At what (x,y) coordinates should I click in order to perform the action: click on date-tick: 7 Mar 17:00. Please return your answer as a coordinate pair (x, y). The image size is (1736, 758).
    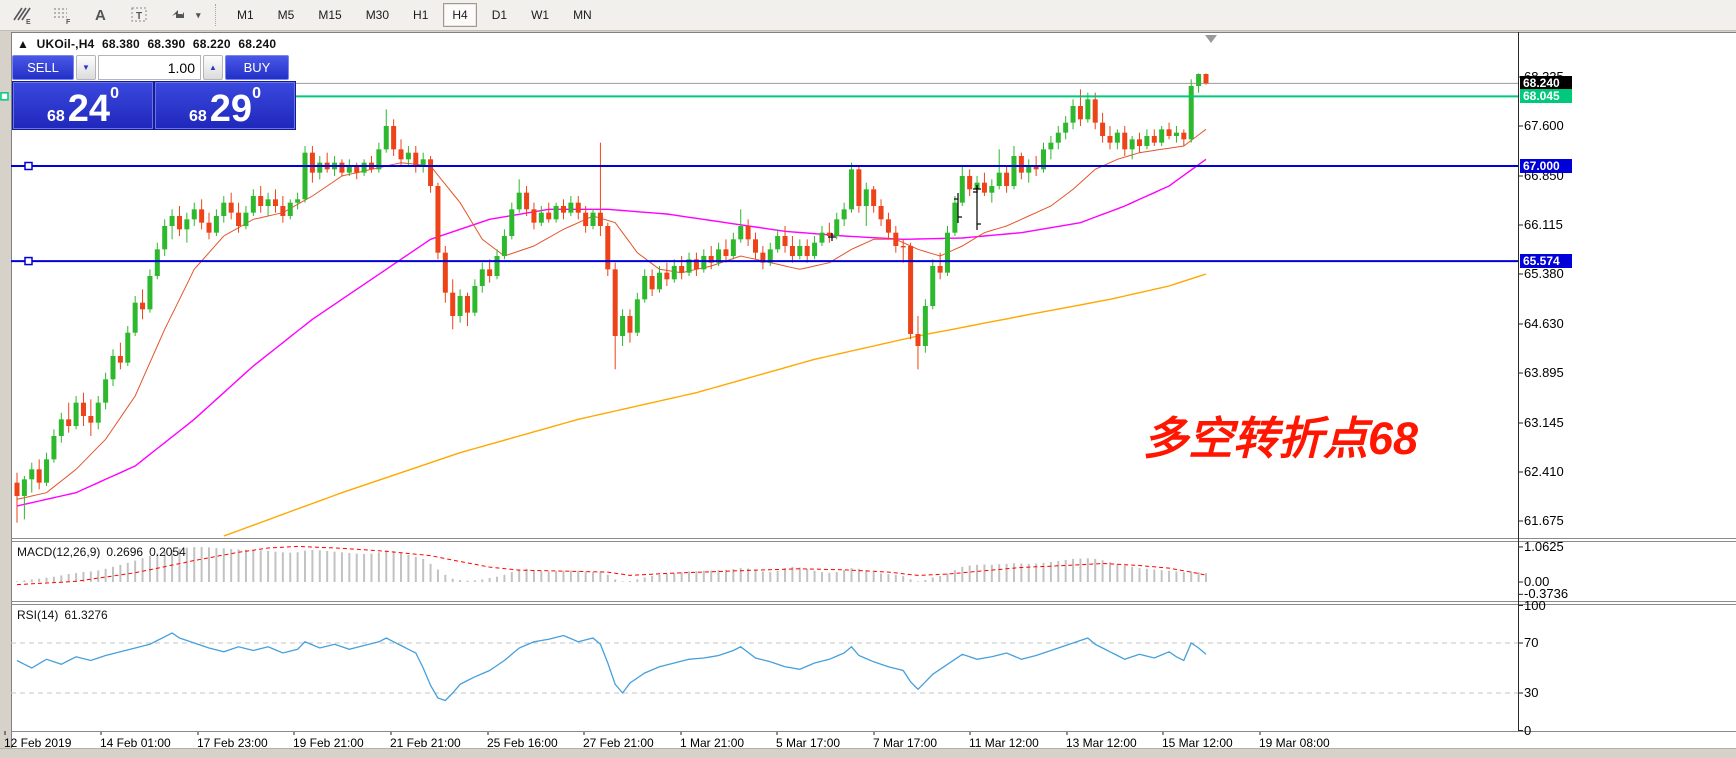
    Looking at the image, I should click on (905, 743).